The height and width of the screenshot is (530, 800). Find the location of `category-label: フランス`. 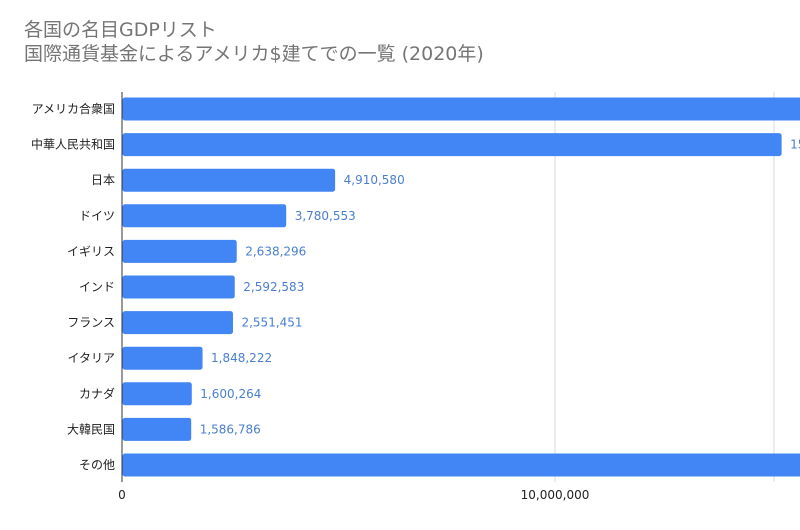

category-label: フランス is located at coordinates (91, 323).